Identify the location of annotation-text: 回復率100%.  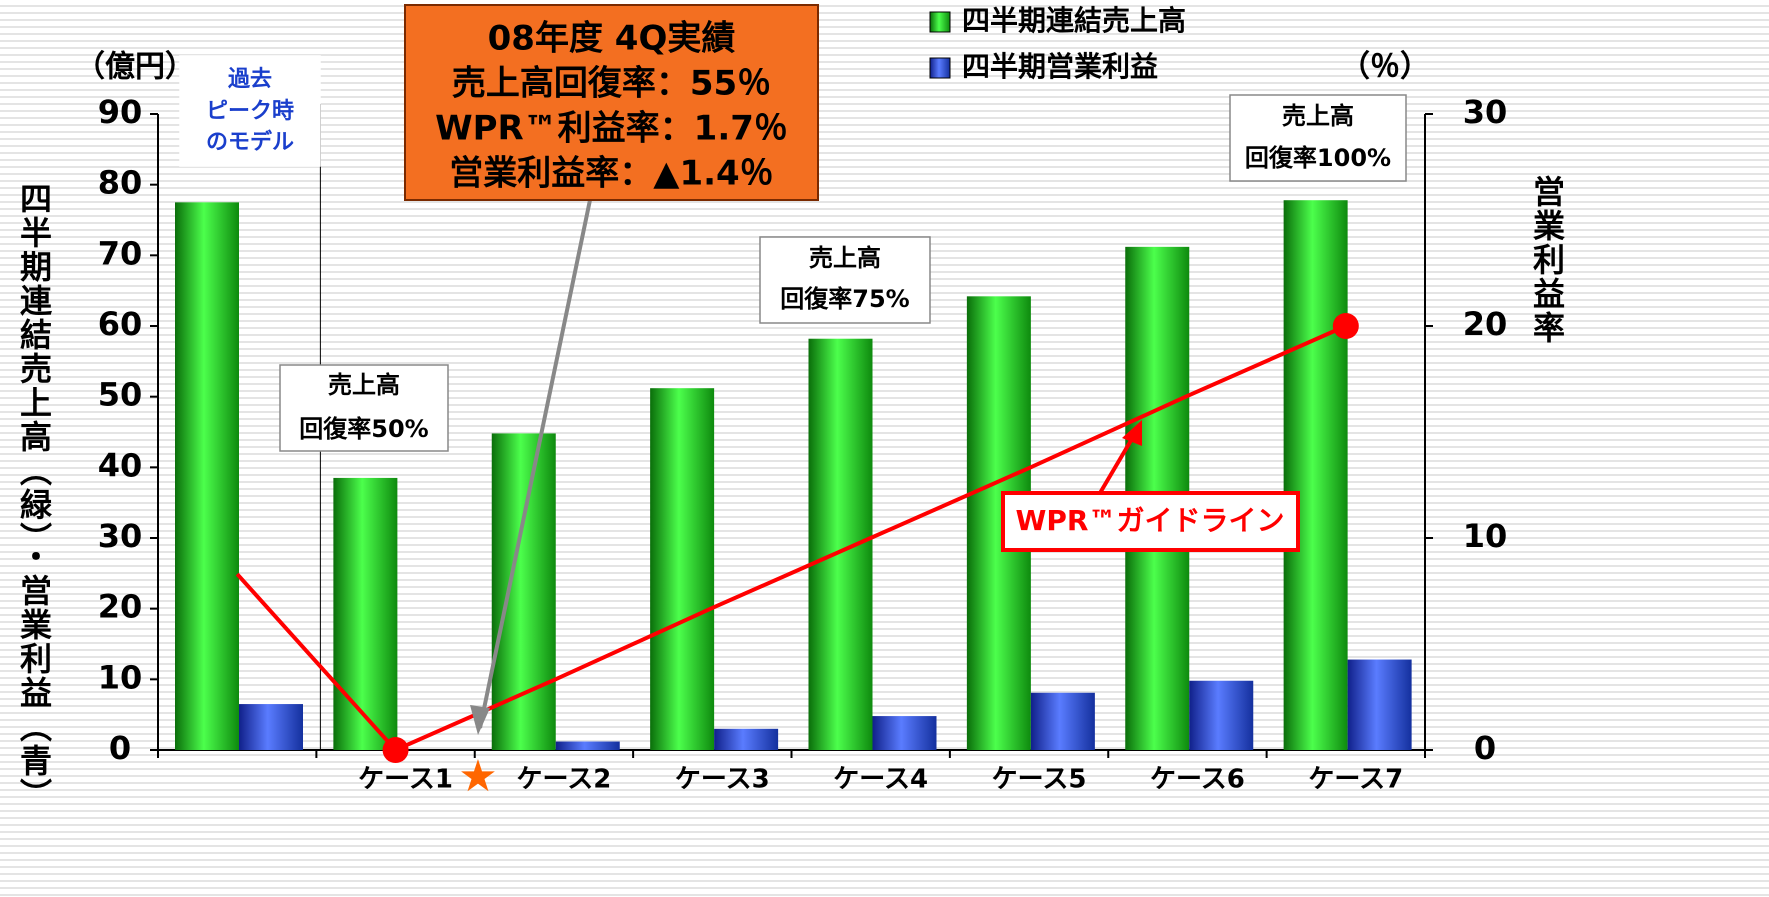
(1318, 158).